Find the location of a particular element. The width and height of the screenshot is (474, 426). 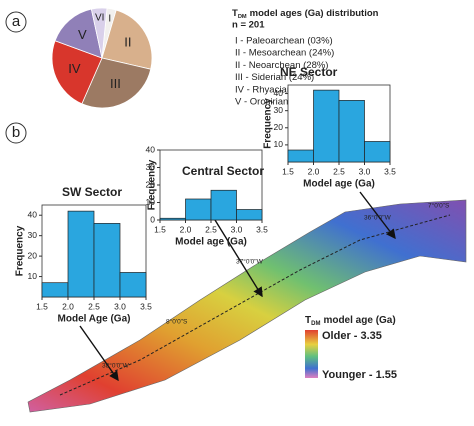

x-axis-label: Model Age (Ga) is located at coordinates (94, 319).